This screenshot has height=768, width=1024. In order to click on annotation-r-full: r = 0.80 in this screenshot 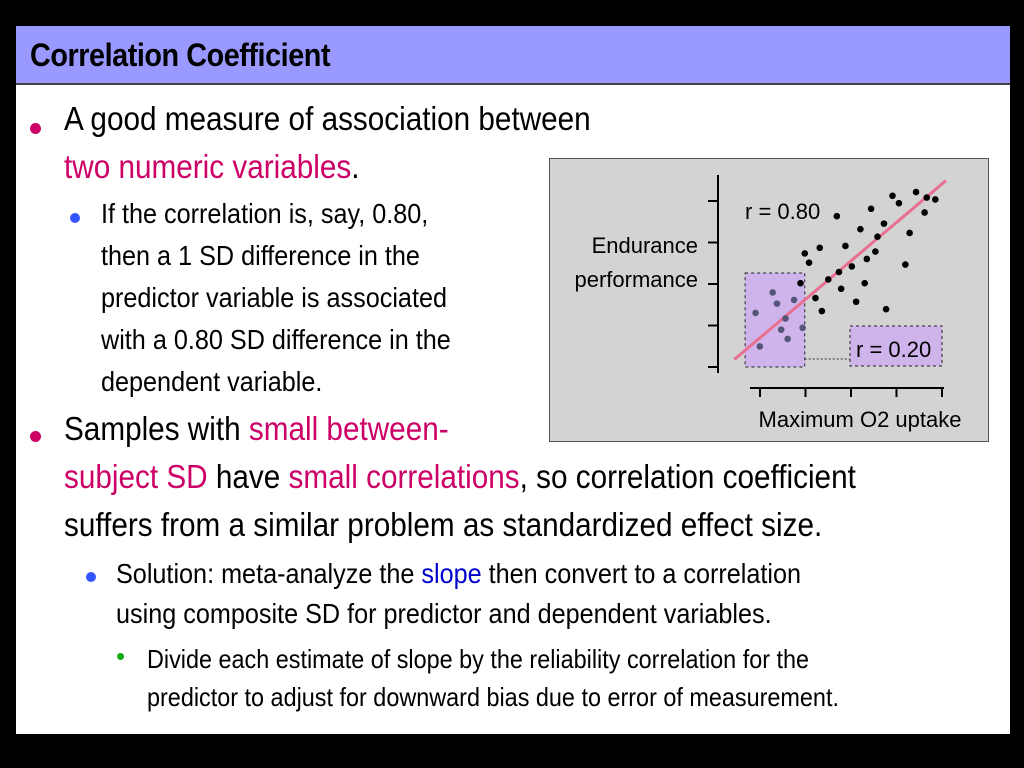, I will do `click(782, 211)`.